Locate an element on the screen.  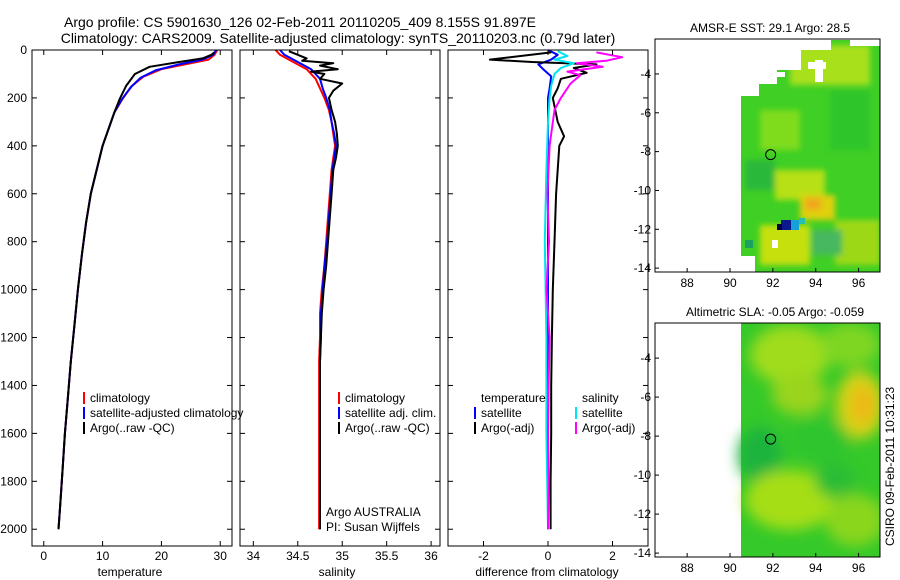
y-tick-label: 1600 is located at coordinates (13, 433).